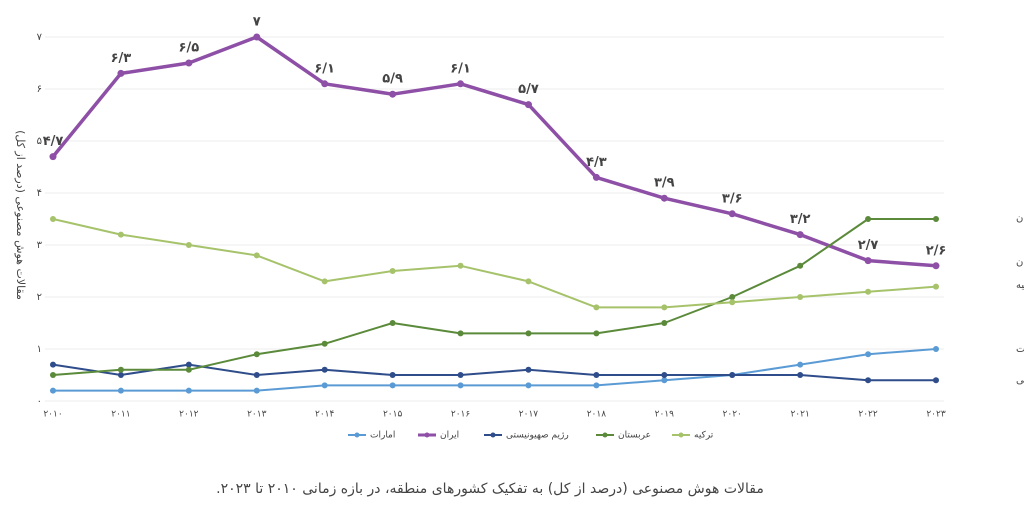 This screenshot has width=1024, height=507. What do you see at coordinates (393, 415) in the screenshot?
I see `x-tick-label: ۲۰۱۵` at bounding box center [393, 415].